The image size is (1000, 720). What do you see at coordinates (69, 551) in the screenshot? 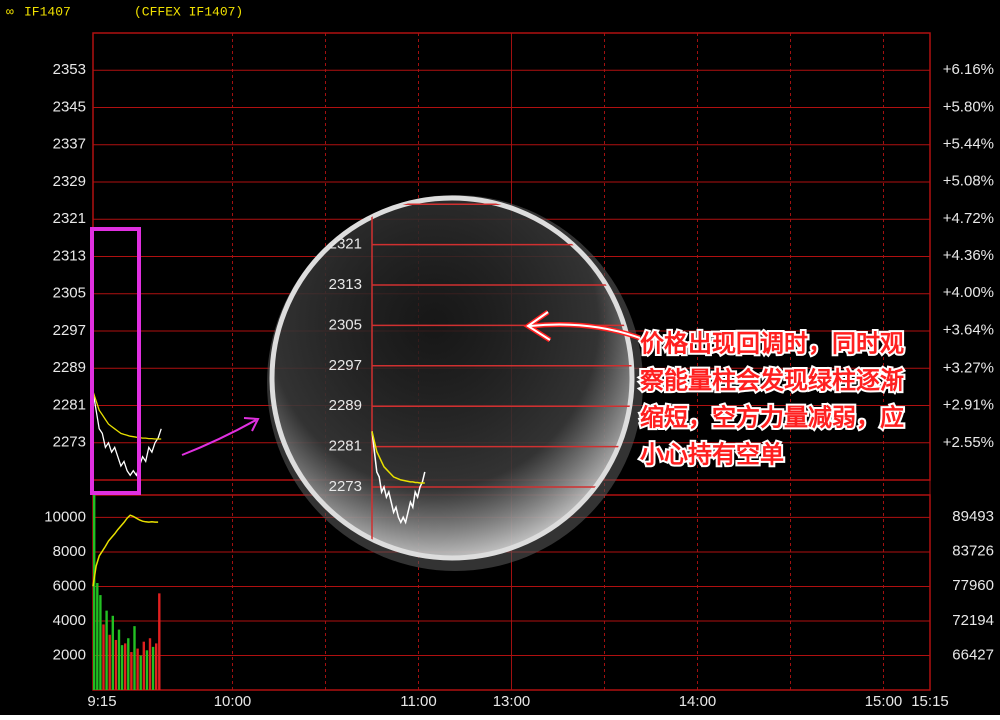
I see `y-tick-label: 8000` at bounding box center [69, 551].